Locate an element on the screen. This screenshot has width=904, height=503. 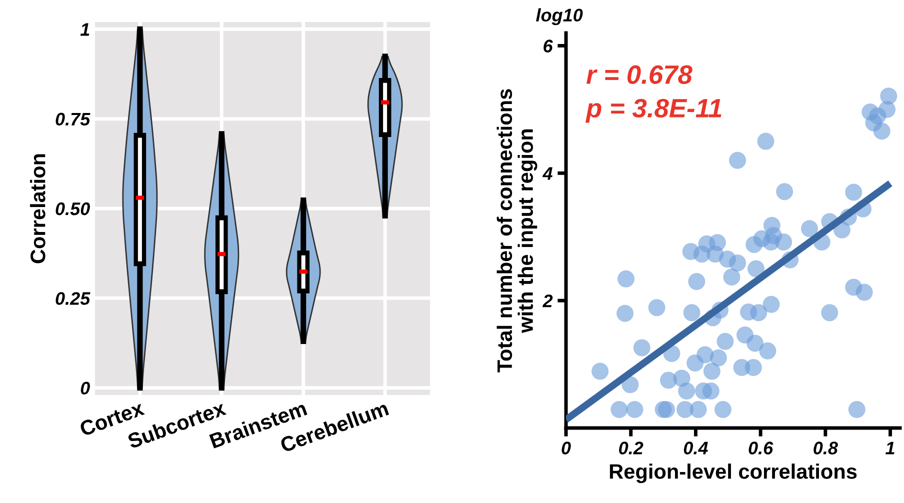
x-axis-title: Region-level correlations is located at coordinates (733, 474).